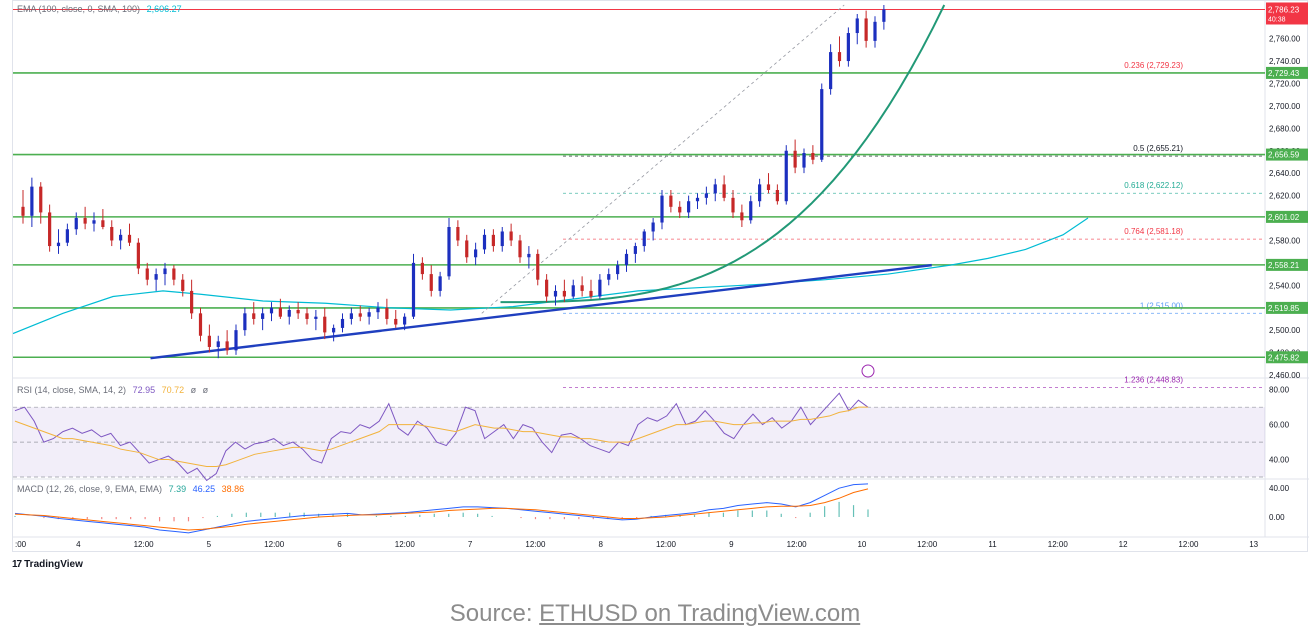 This screenshot has width=1310, height=642. What do you see at coordinates (1284, 265) in the screenshot?
I see `support-level-value: 2,558.21` at bounding box center [1284, 265].